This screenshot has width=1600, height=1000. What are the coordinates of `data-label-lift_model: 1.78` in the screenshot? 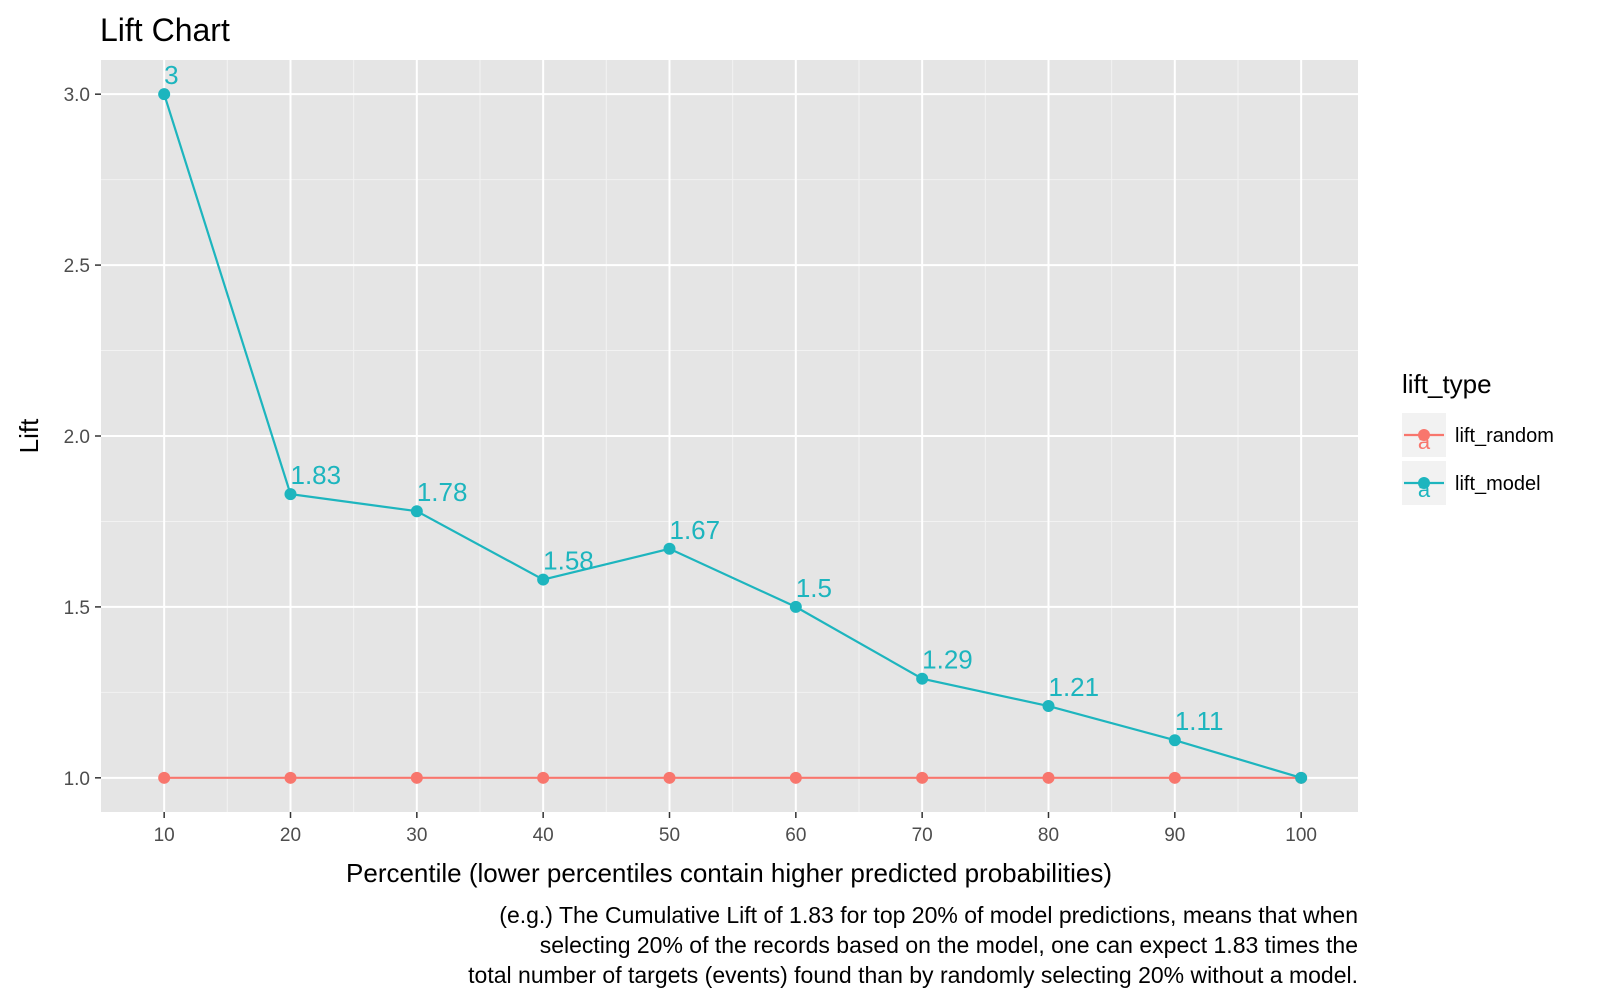 It's located at (442, 492).